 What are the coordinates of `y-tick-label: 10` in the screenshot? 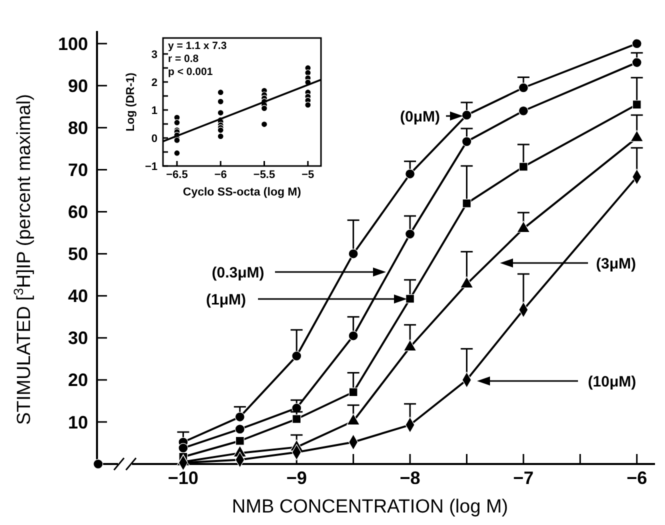 It's located at (78, 422).